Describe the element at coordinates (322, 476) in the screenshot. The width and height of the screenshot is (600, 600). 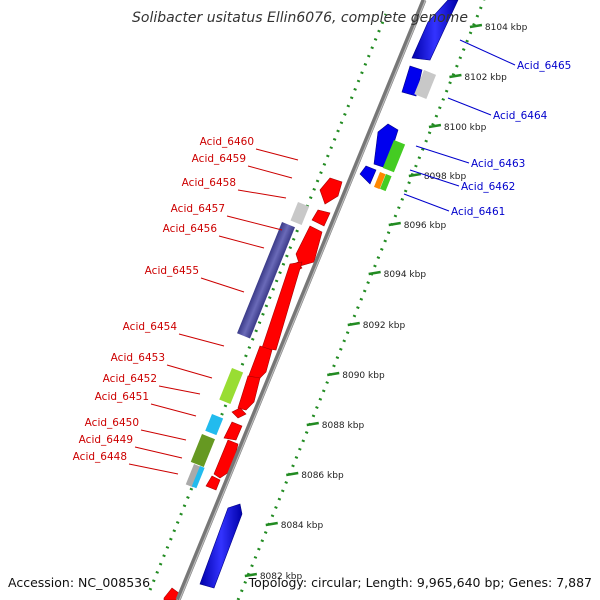
I see `tick-label: 8086 kbp` at that location.